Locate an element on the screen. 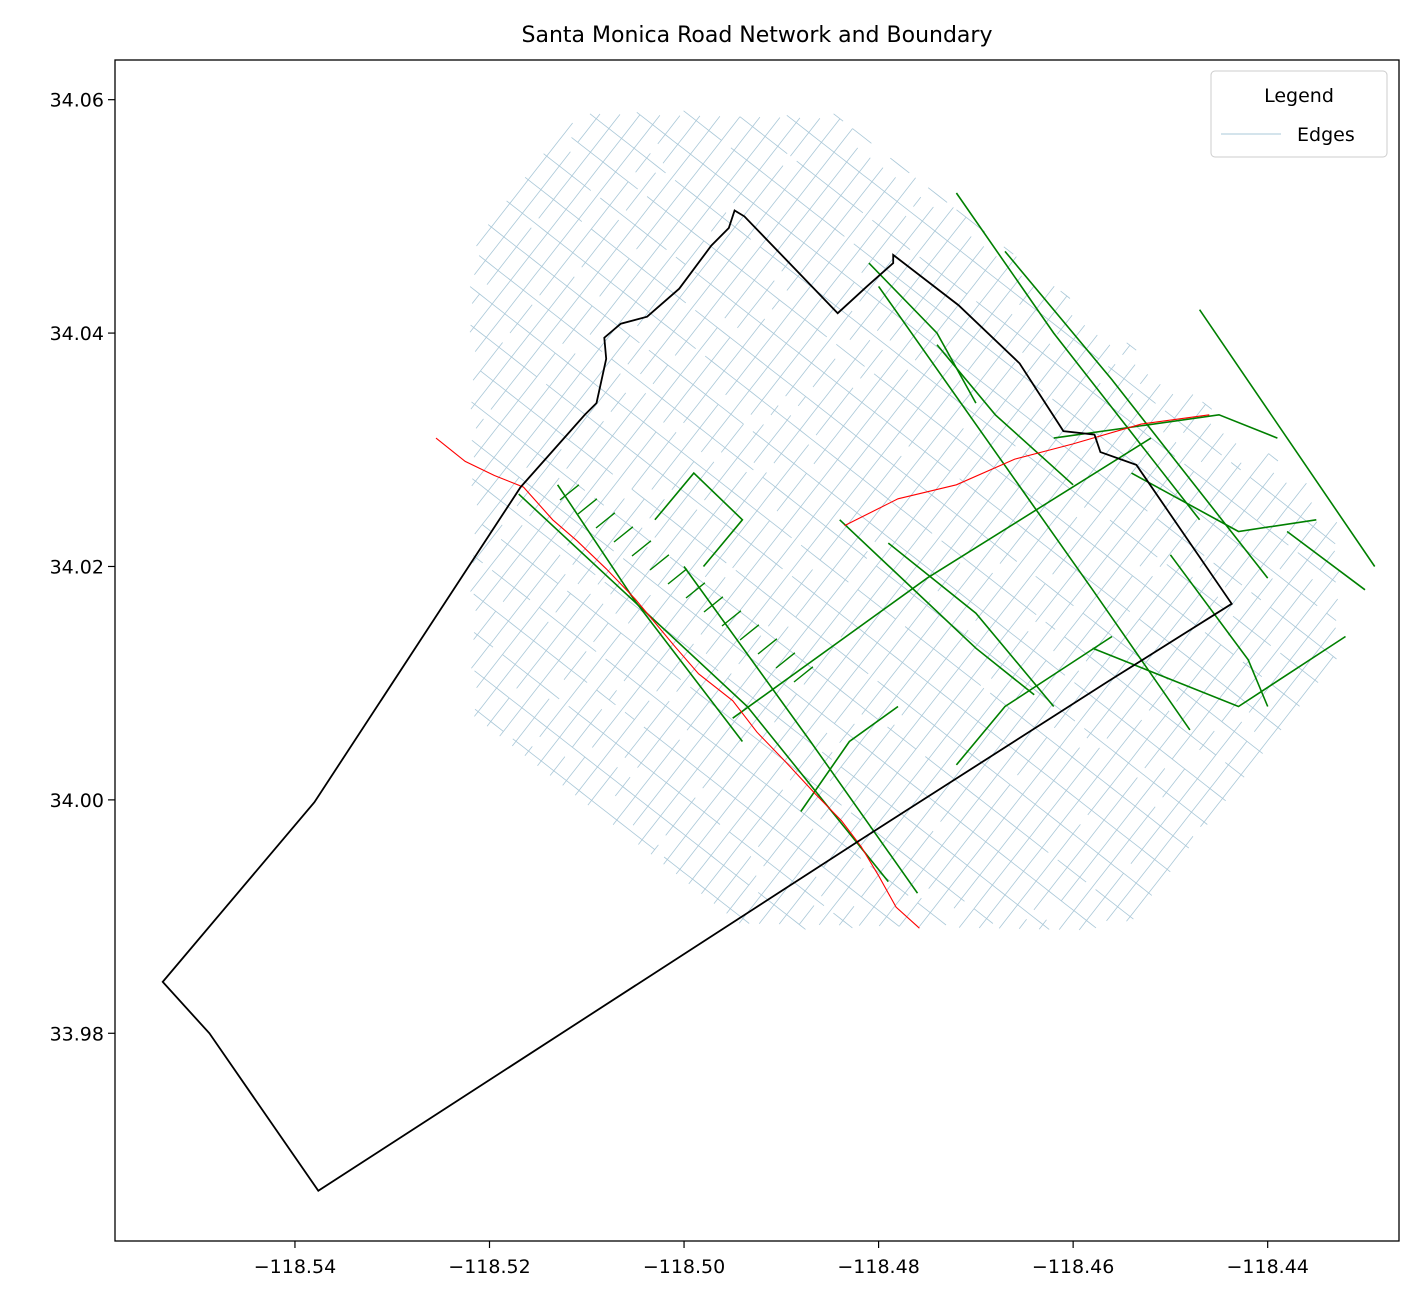  y-tick-label: 34.06 is located at coordinates (77, 101).